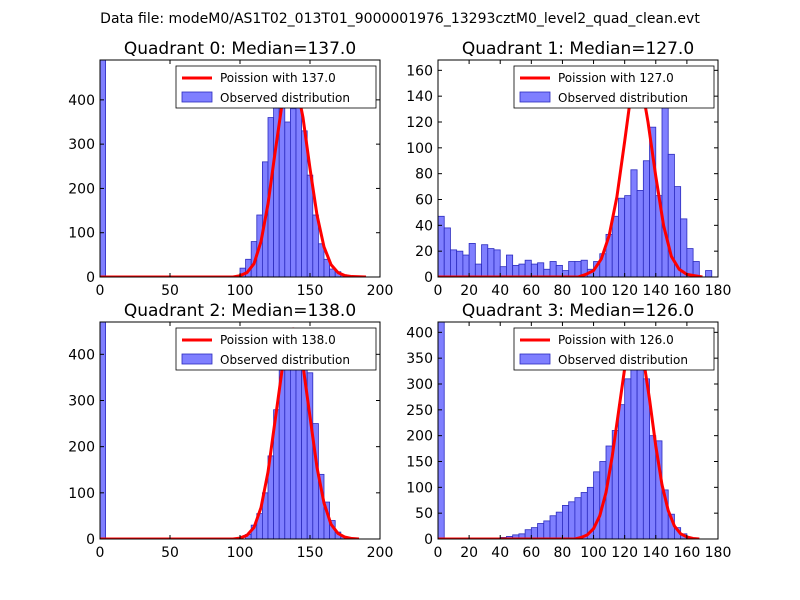  Describe the element at coordinates (655, 291) in the screenshot. I see `x-tick-label: 140` at that location.